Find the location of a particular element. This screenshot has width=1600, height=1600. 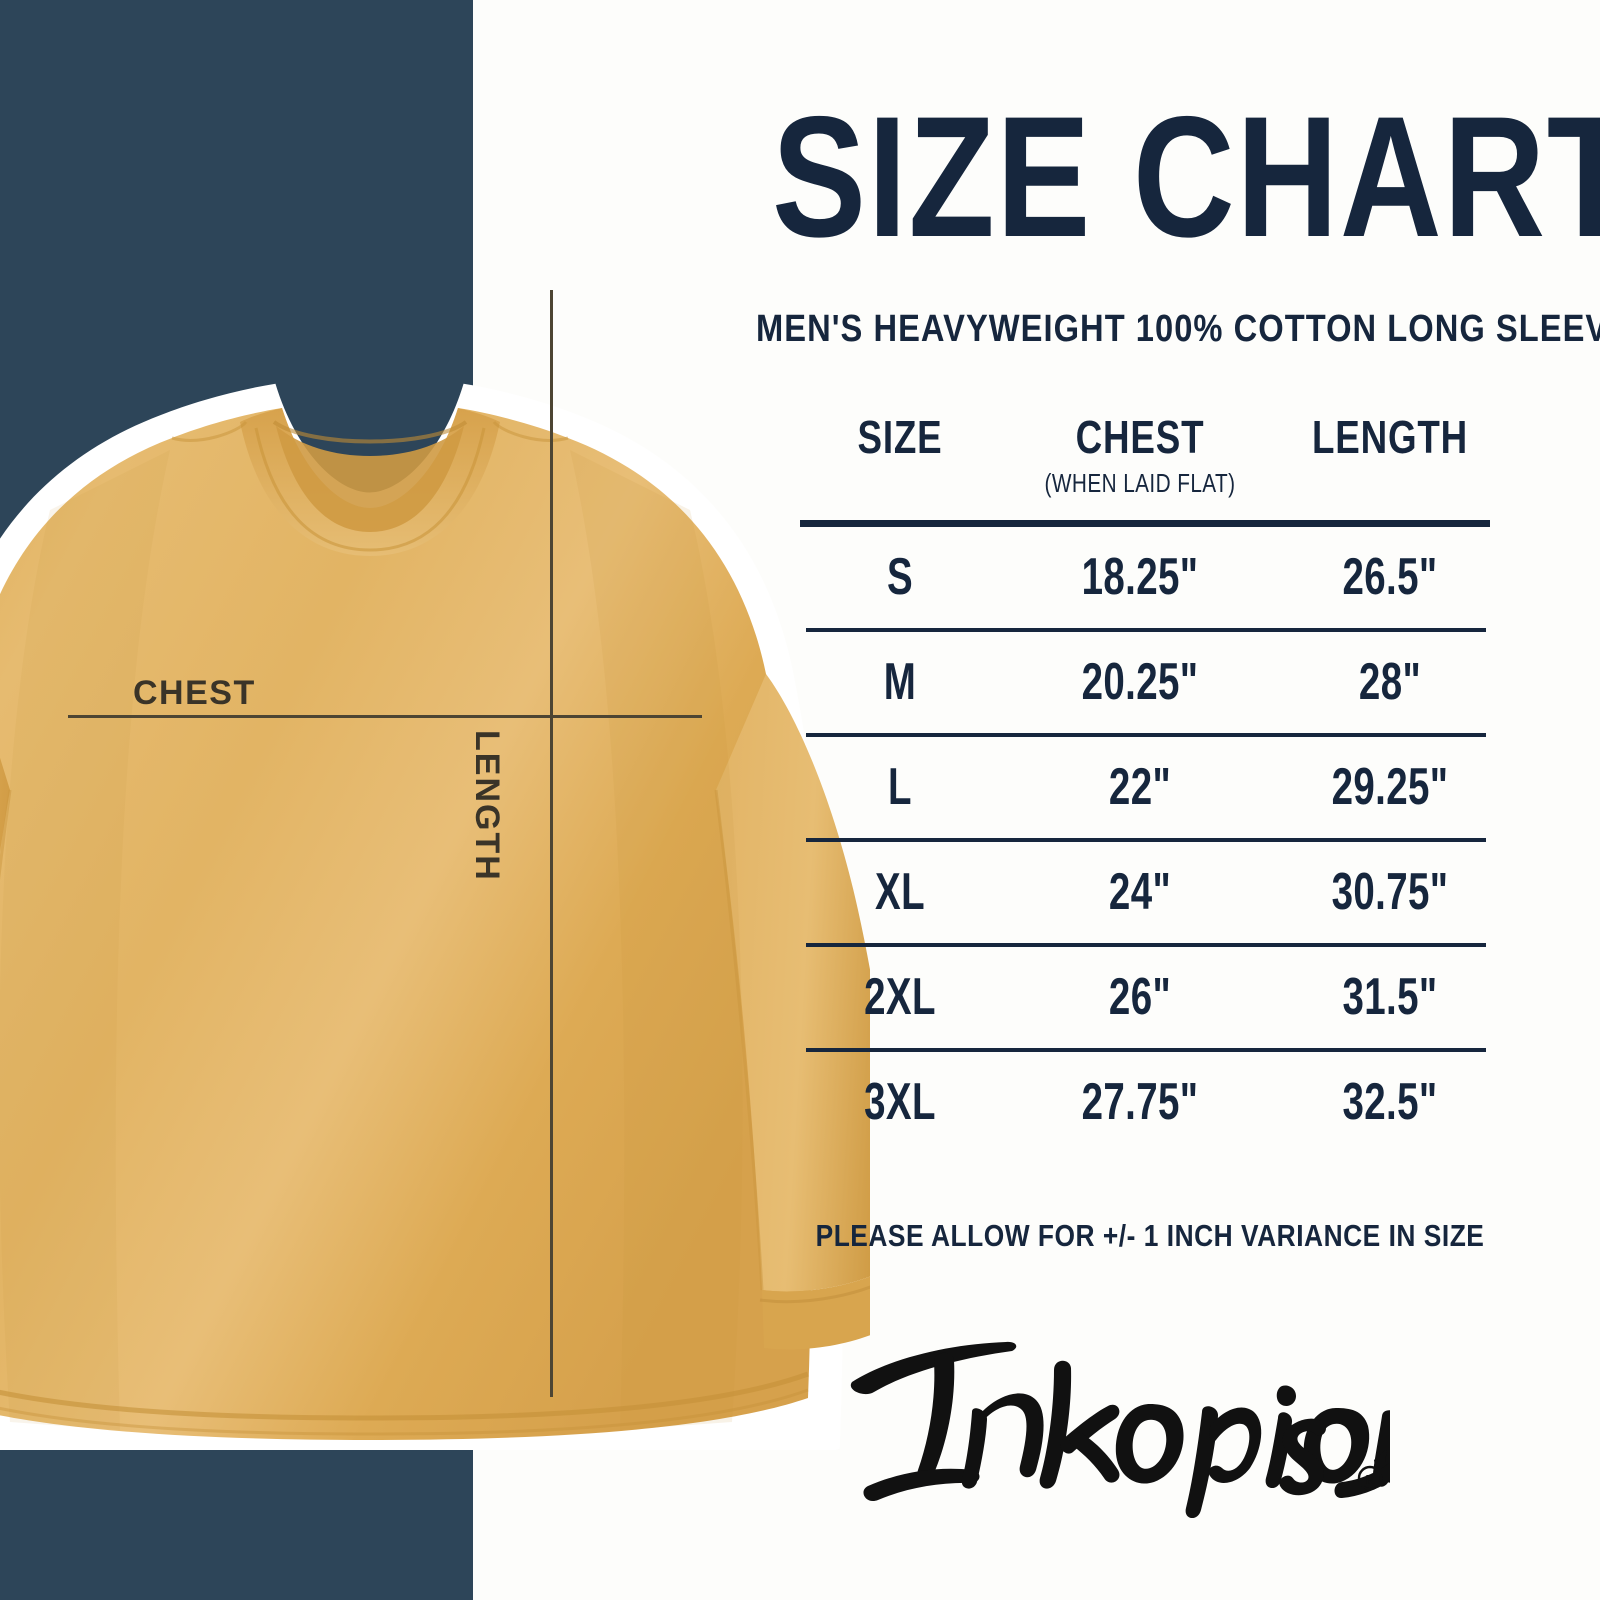

chest-measurement-note: (WHEN LAID FLAT) is located at coordinates (1140, 483).